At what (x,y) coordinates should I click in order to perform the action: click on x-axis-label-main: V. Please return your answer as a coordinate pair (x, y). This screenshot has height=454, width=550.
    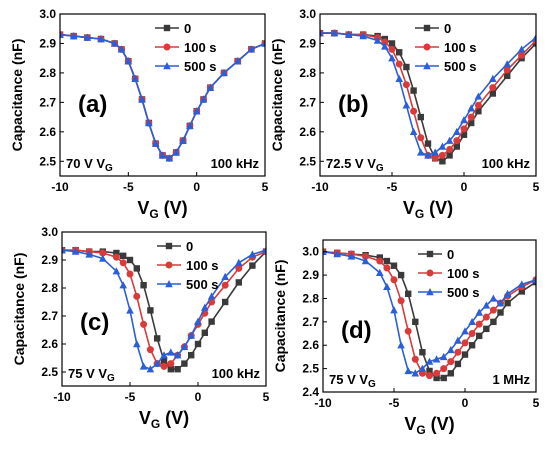
    Looking at the image, I should click on (145, 418).